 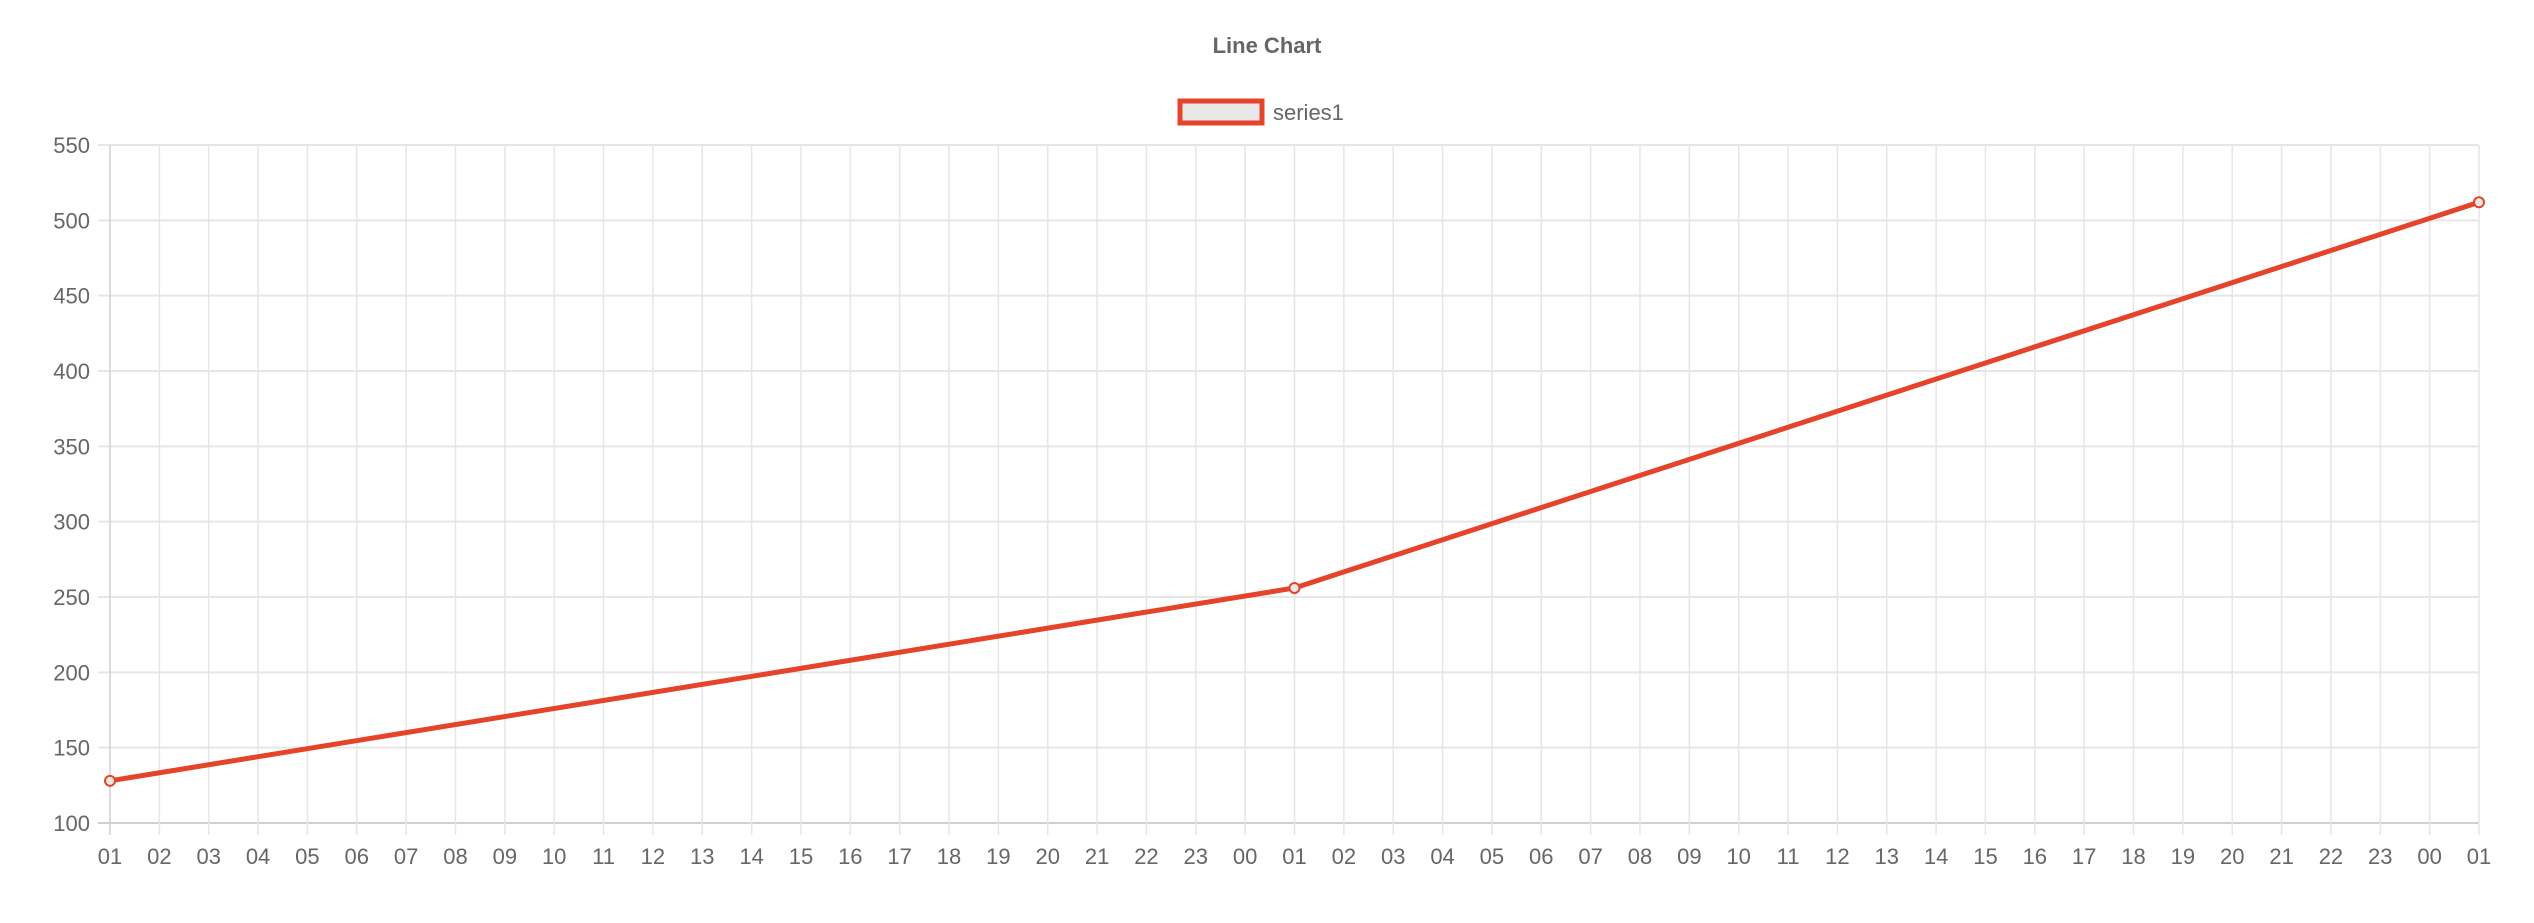 I want to click on y-tick-label: 100, so click(x=71, y=823).